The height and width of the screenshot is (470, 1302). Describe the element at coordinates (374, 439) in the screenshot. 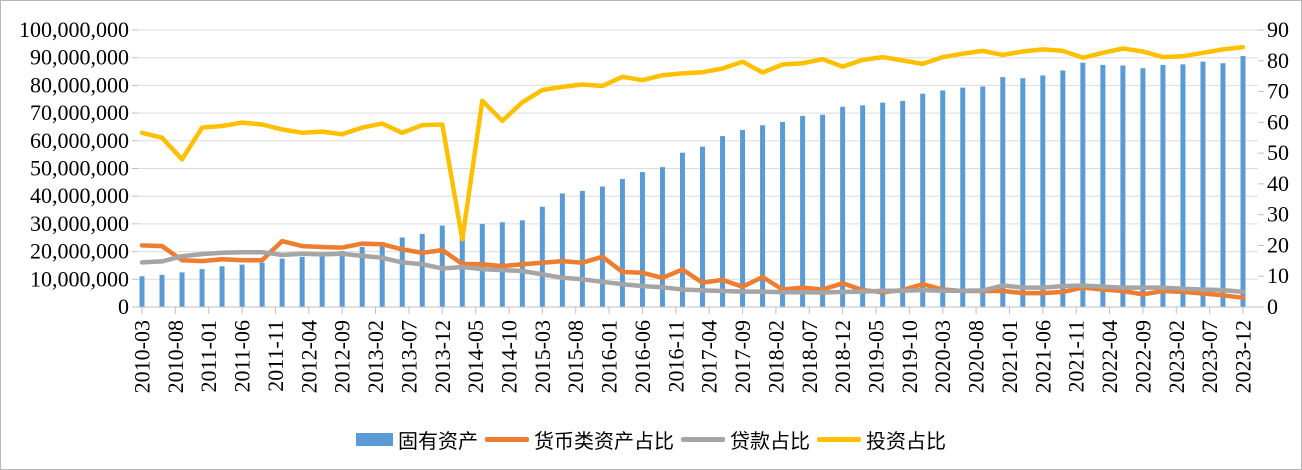

I see `legend-bar-swatch` at that location.